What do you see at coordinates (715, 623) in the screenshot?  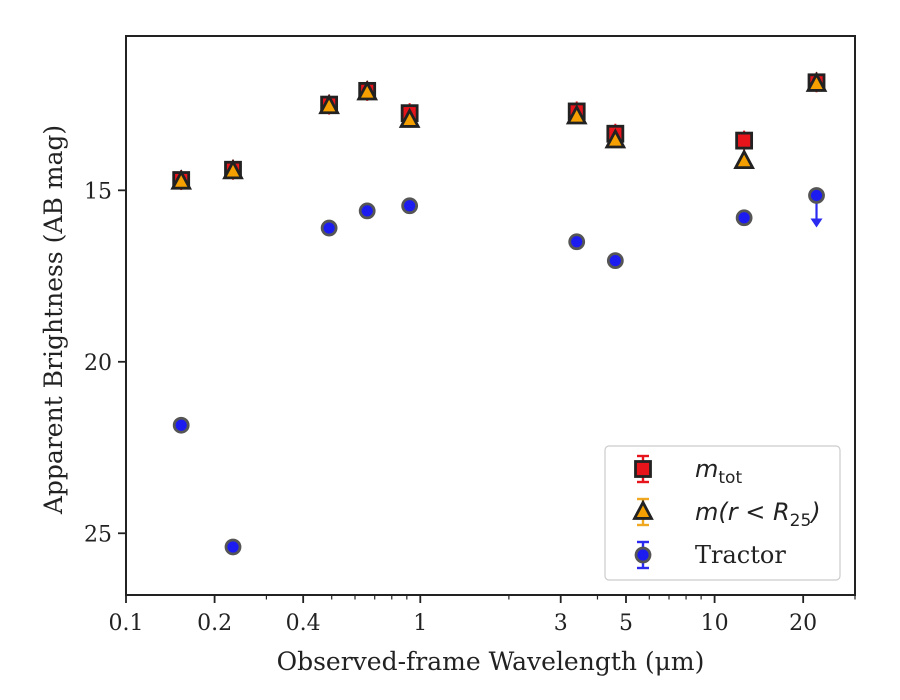 I see `x-tick-label: 10` at bounding box center [715, 623].